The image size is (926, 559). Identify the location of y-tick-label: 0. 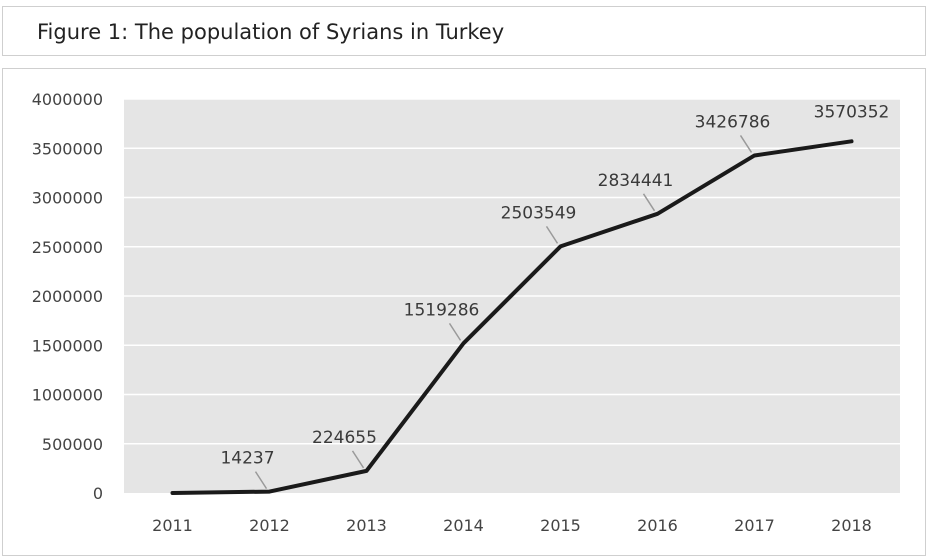
(98, 493).